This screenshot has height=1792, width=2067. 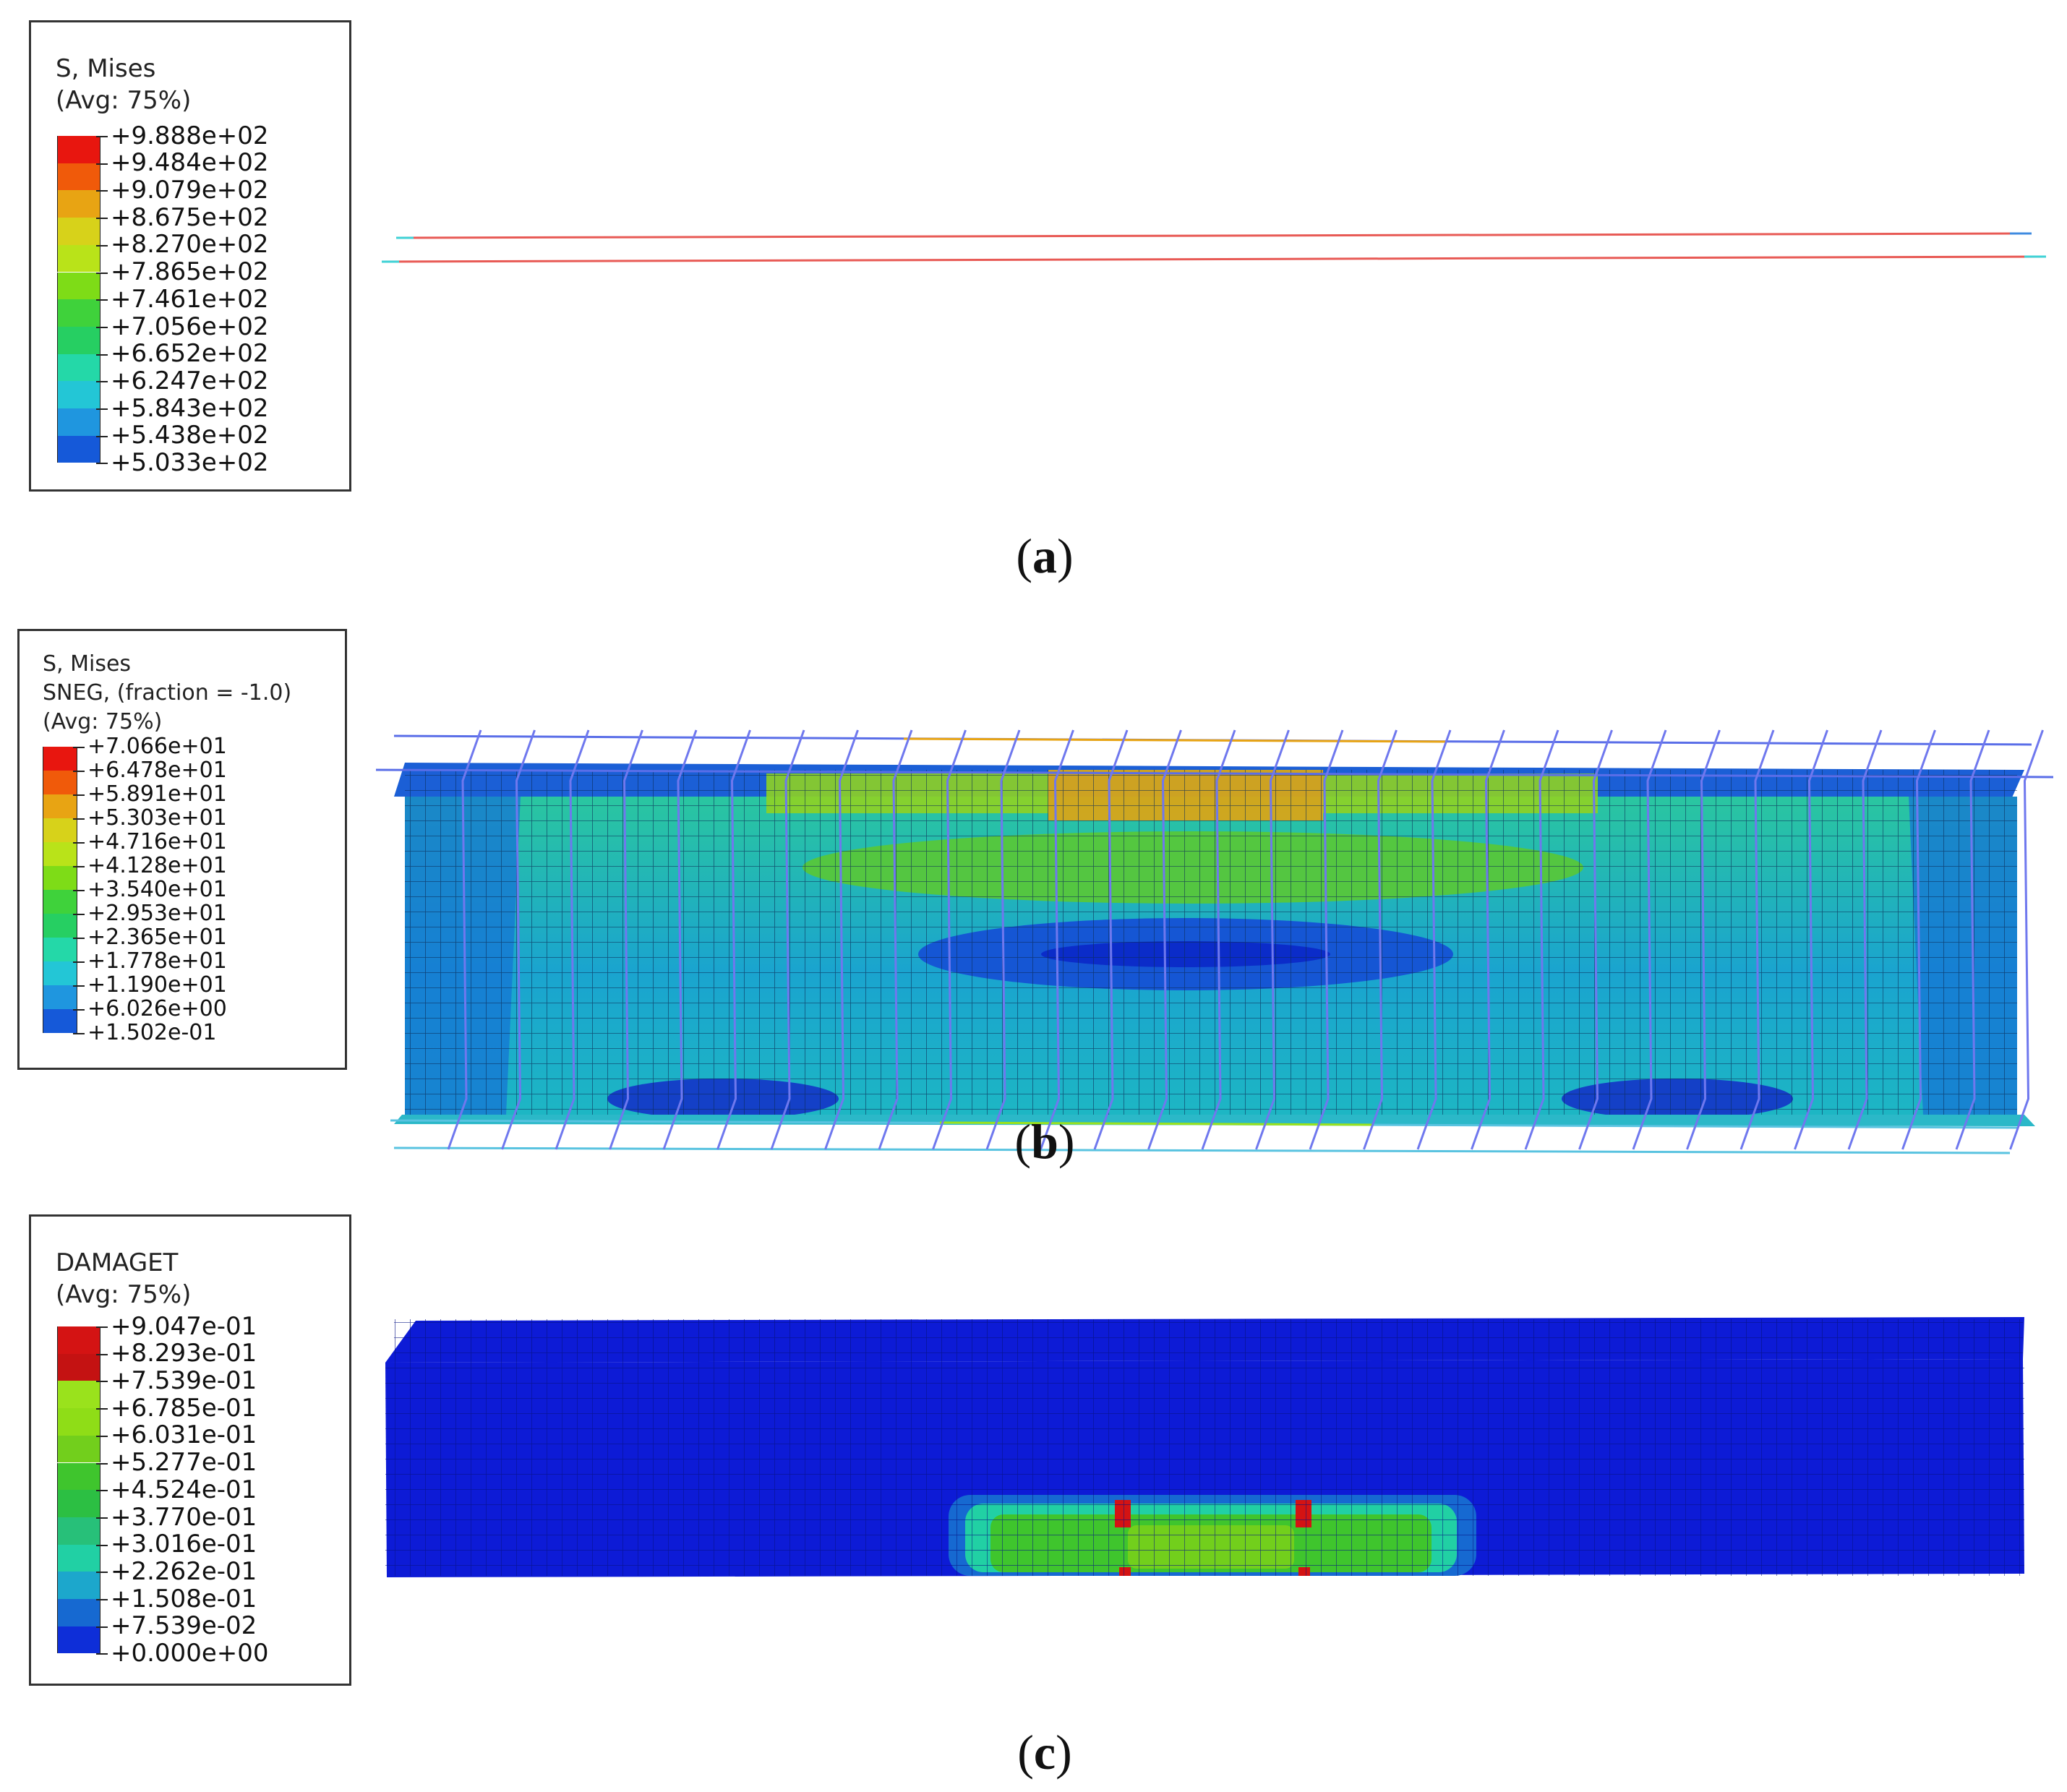 I want to click on legend-value: +7.056e+02, so click(x=190, y=327).